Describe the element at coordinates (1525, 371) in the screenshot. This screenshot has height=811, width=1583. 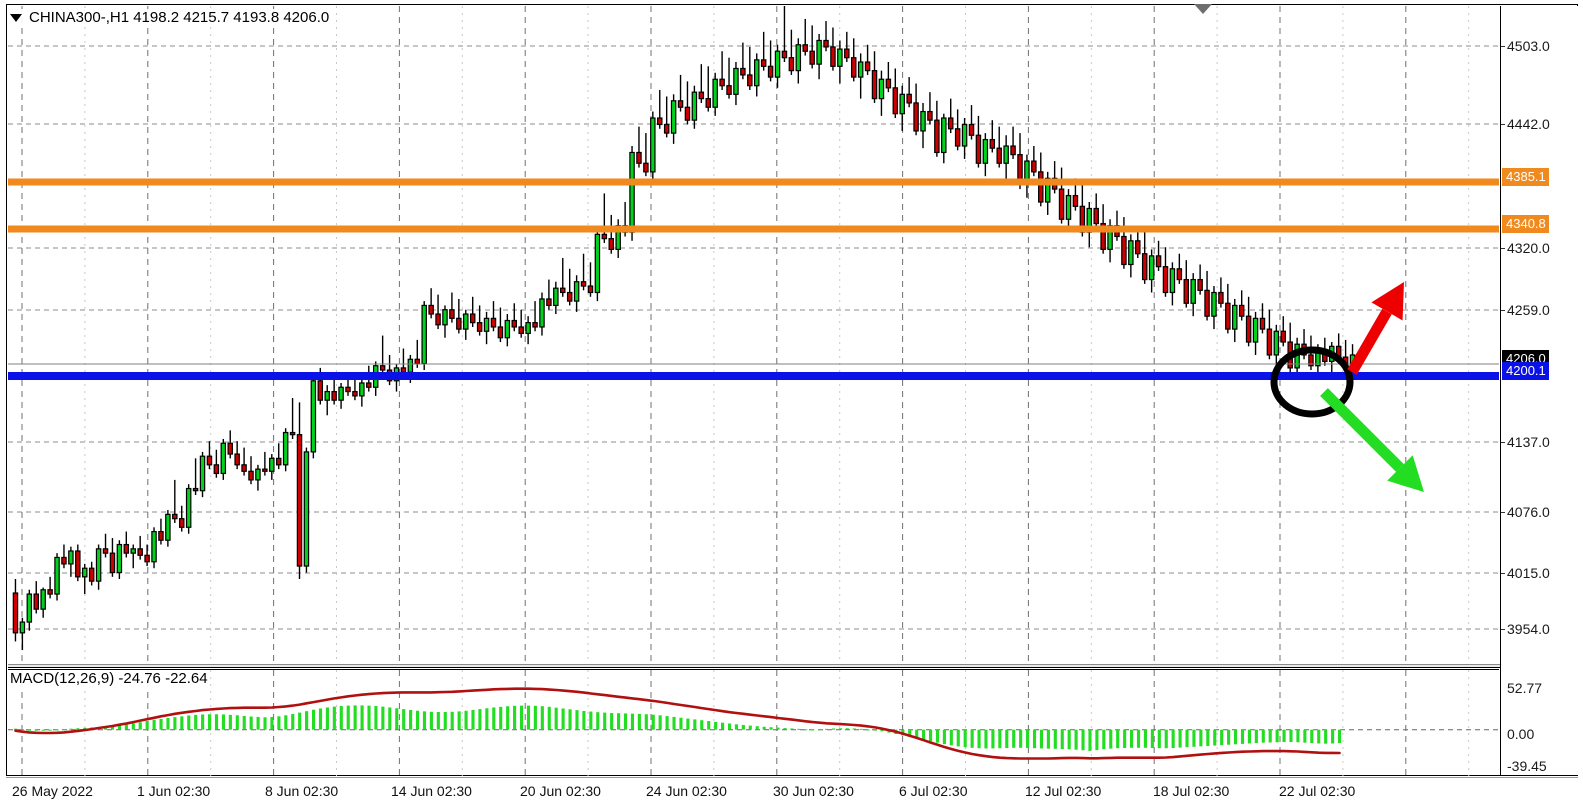
I see `support-tag: 4200.1` at that location.